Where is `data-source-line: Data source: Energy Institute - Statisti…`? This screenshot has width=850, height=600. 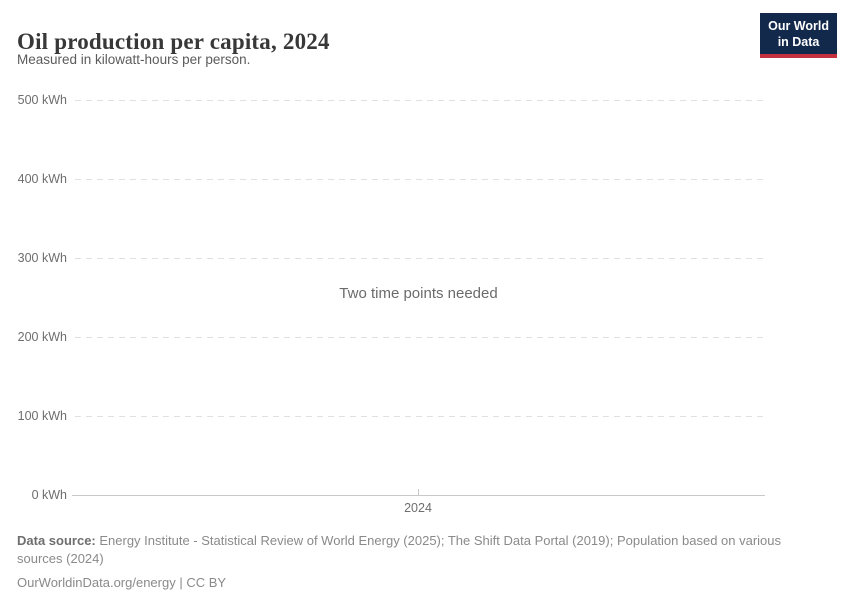
data-source-line: Data source: Energy Institute - Statisti… is located at coordinates (417, 550).